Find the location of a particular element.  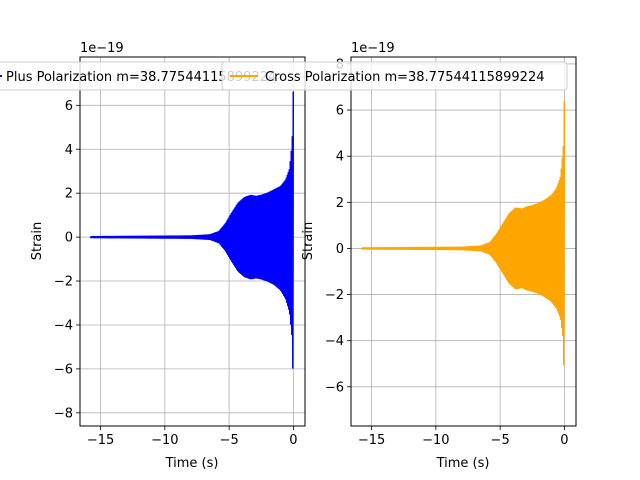

legend-box is located at coordinates (394, 76).